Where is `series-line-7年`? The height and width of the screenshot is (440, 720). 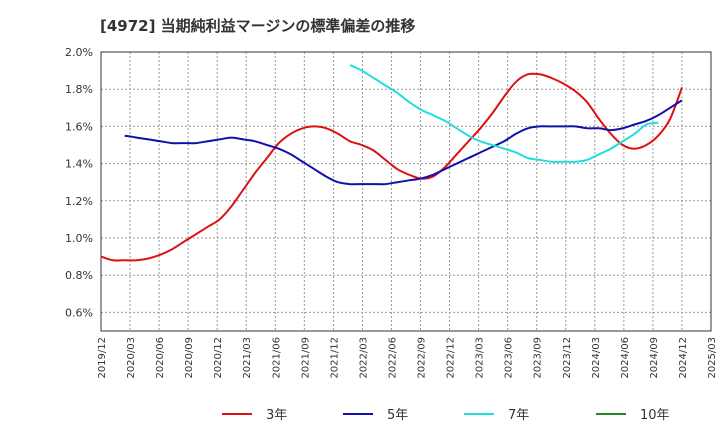
series-line-7年 is located at coordinates (504, 113).